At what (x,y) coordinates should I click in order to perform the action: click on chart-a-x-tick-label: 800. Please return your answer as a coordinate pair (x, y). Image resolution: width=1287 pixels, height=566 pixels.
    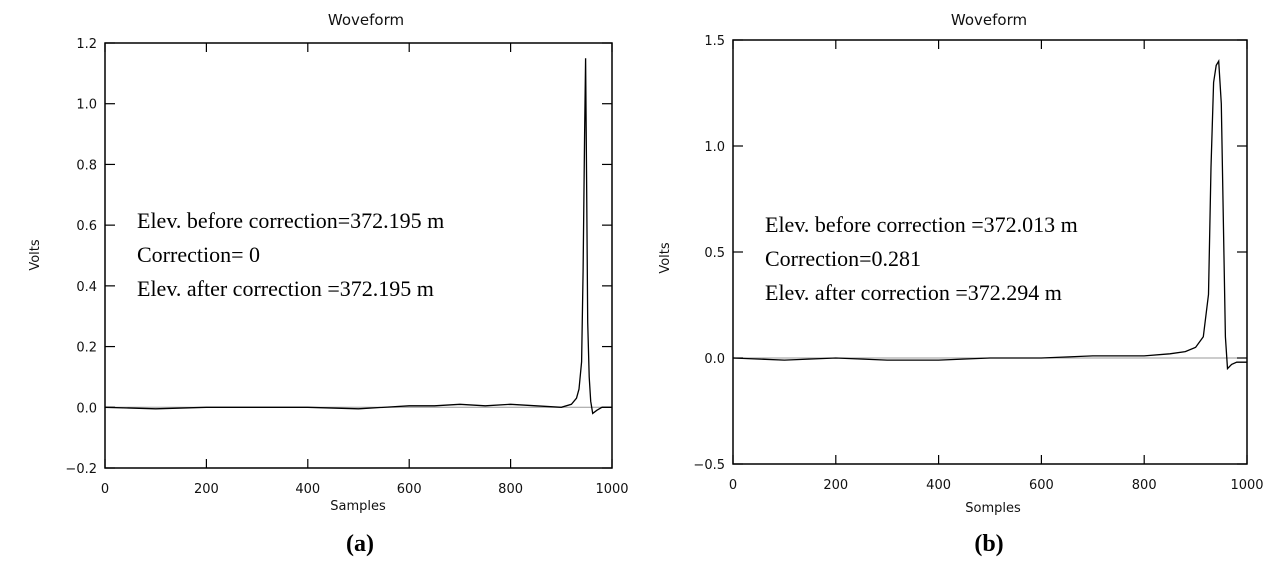
    Looking at the image, I should click on (510, 489).